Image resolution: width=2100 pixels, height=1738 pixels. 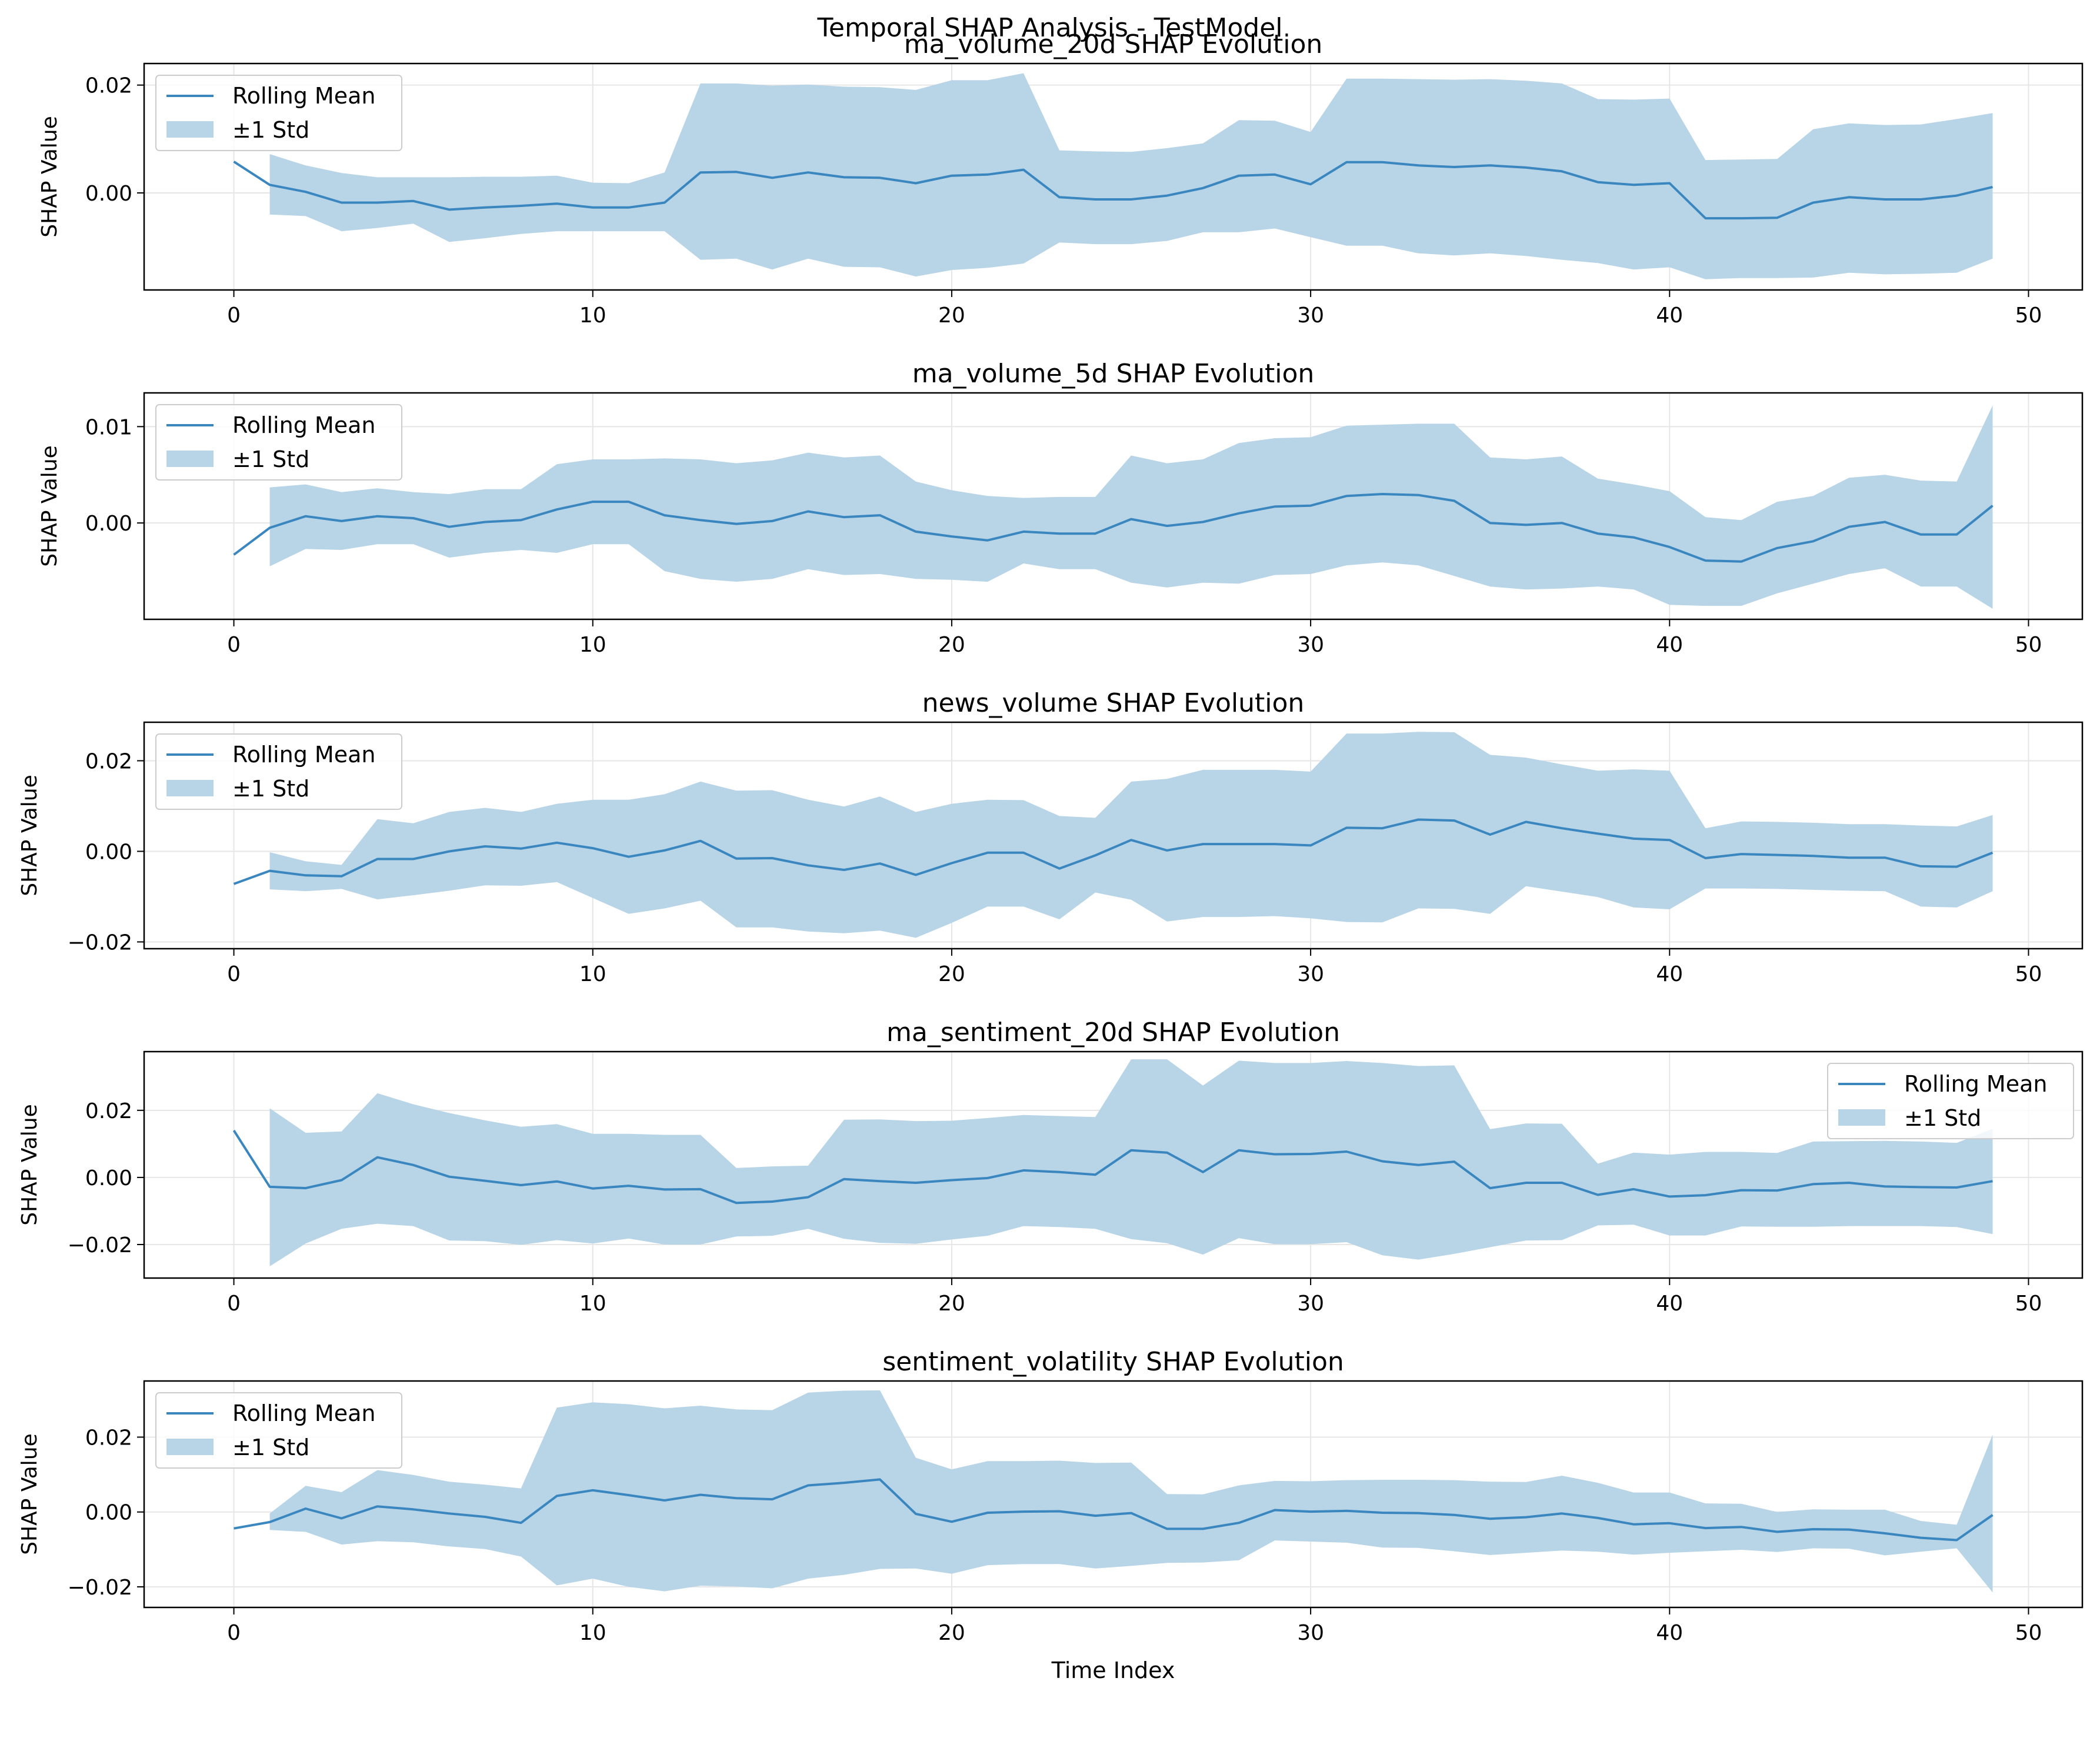 I want to click on figure-title: Temporal SHAP Analysis - TestModel, so click(x=1050, y=28).